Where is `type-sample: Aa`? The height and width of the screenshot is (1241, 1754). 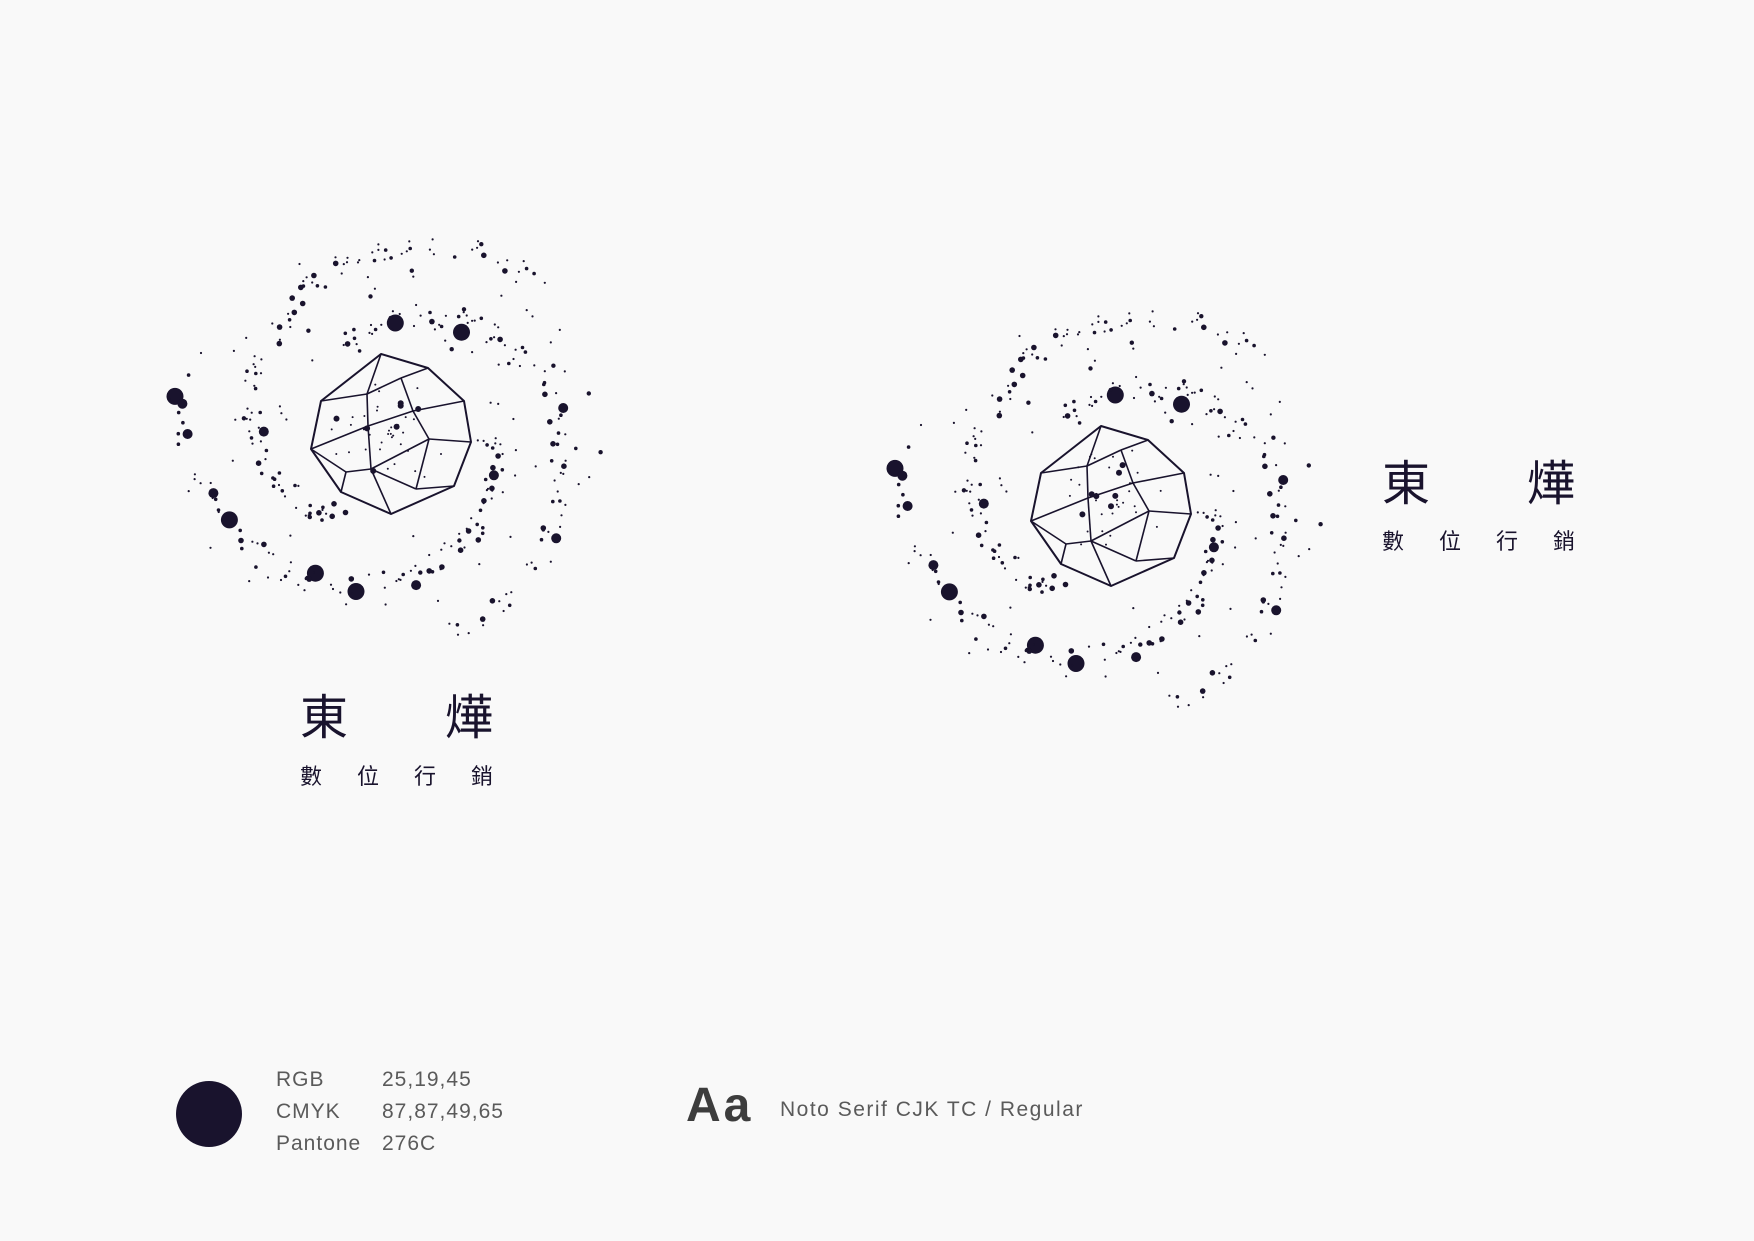 type-sample: Aa is located at coordinates (720, 1105).